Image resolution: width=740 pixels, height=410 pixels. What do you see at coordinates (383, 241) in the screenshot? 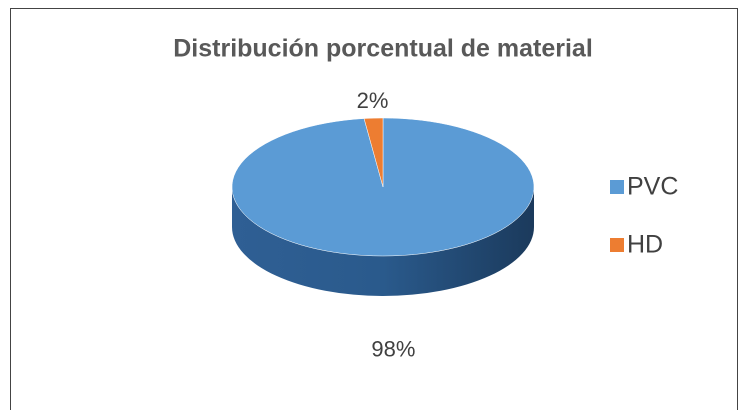
I see `slice-side` at bounding box center [383, 241].